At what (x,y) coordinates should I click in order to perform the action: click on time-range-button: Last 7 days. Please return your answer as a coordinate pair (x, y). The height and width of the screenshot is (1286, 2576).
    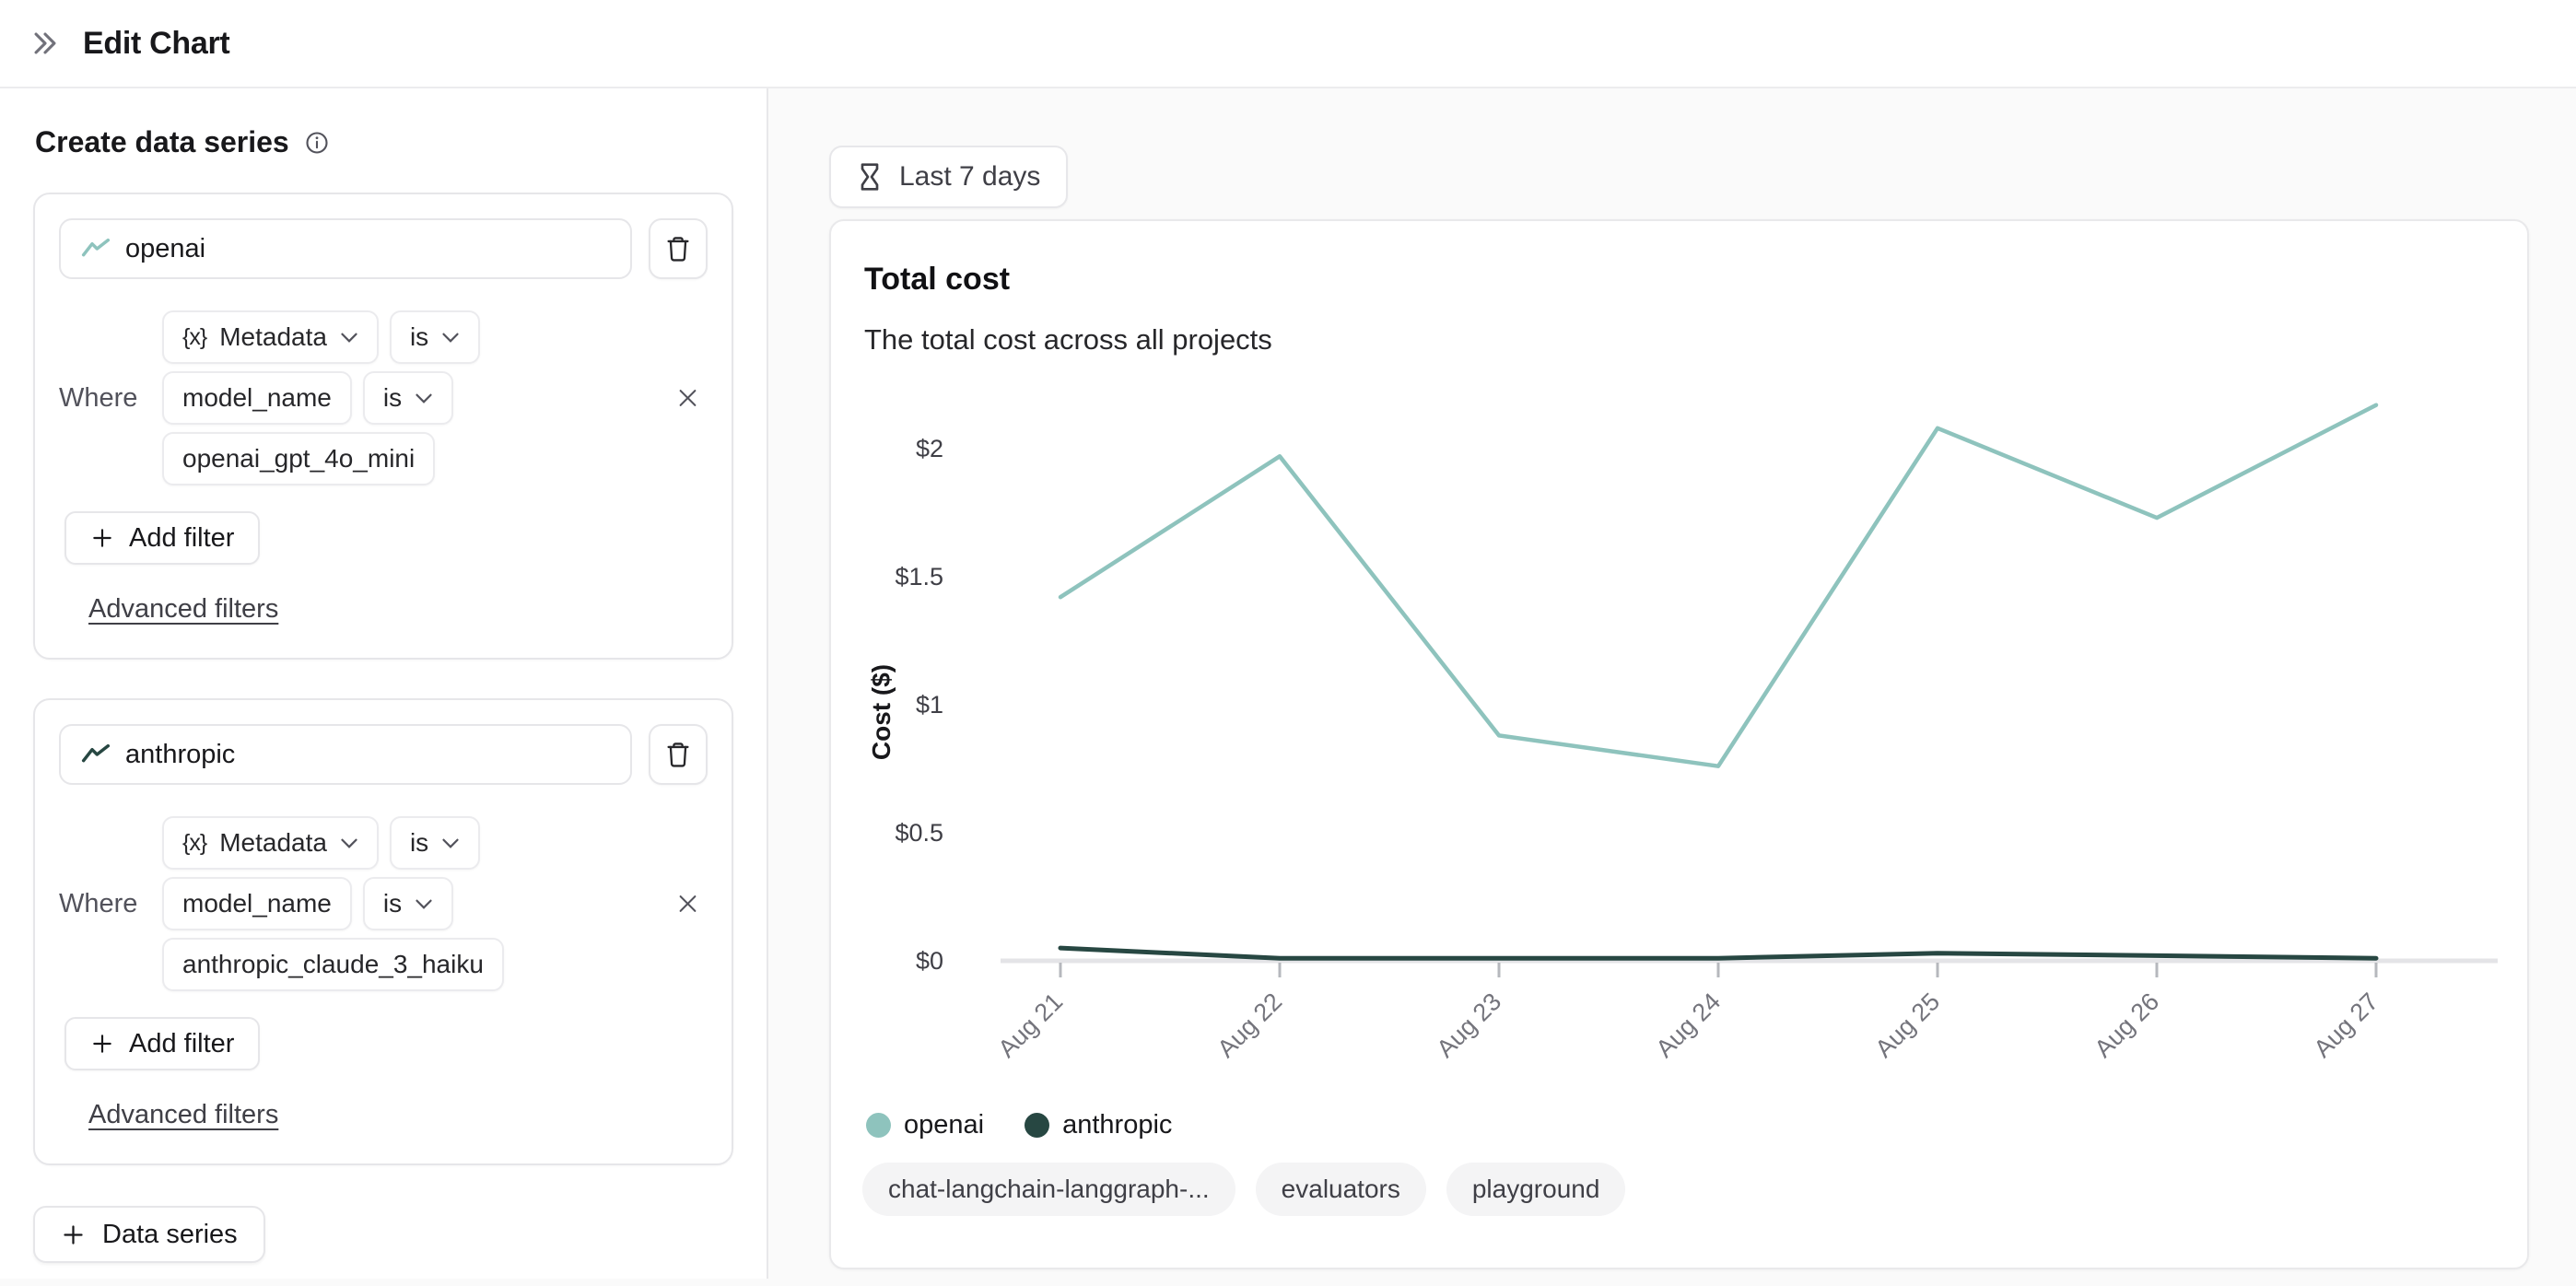
    Looking at the image, I should click on (949, 177).